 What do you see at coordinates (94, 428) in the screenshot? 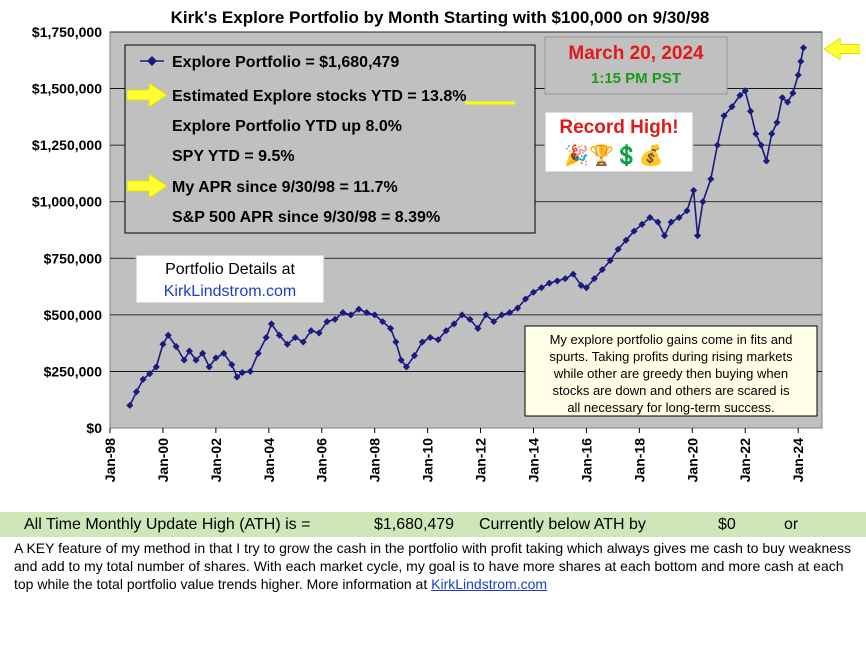
I see `y-tick-label: $0` at bounding box center [94, 428].